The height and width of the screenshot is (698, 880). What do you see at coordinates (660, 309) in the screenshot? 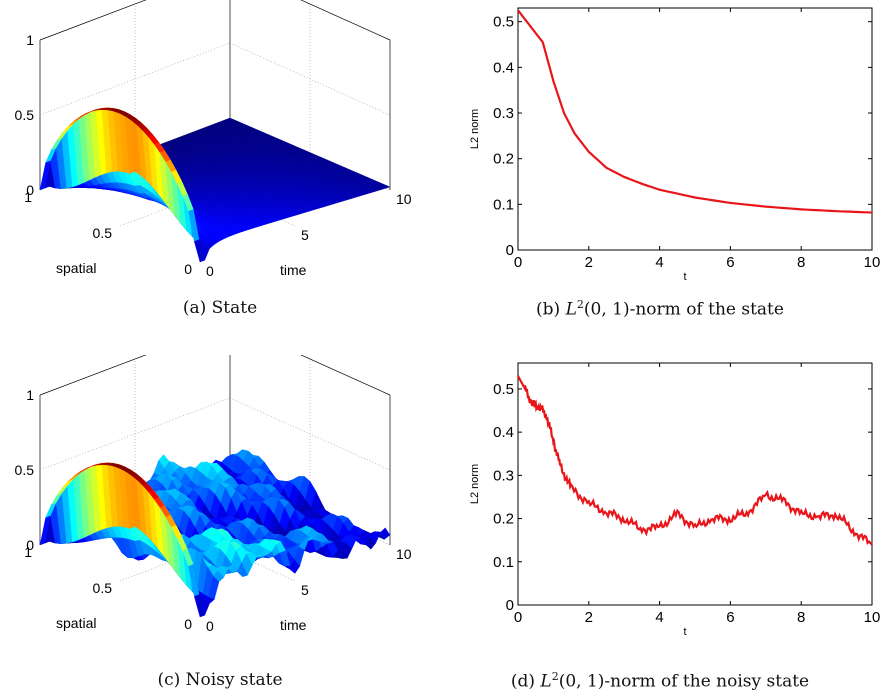
I see `caption-b: (b) L2(0, 1)-norm of the state` at bounding box center [660, 309].